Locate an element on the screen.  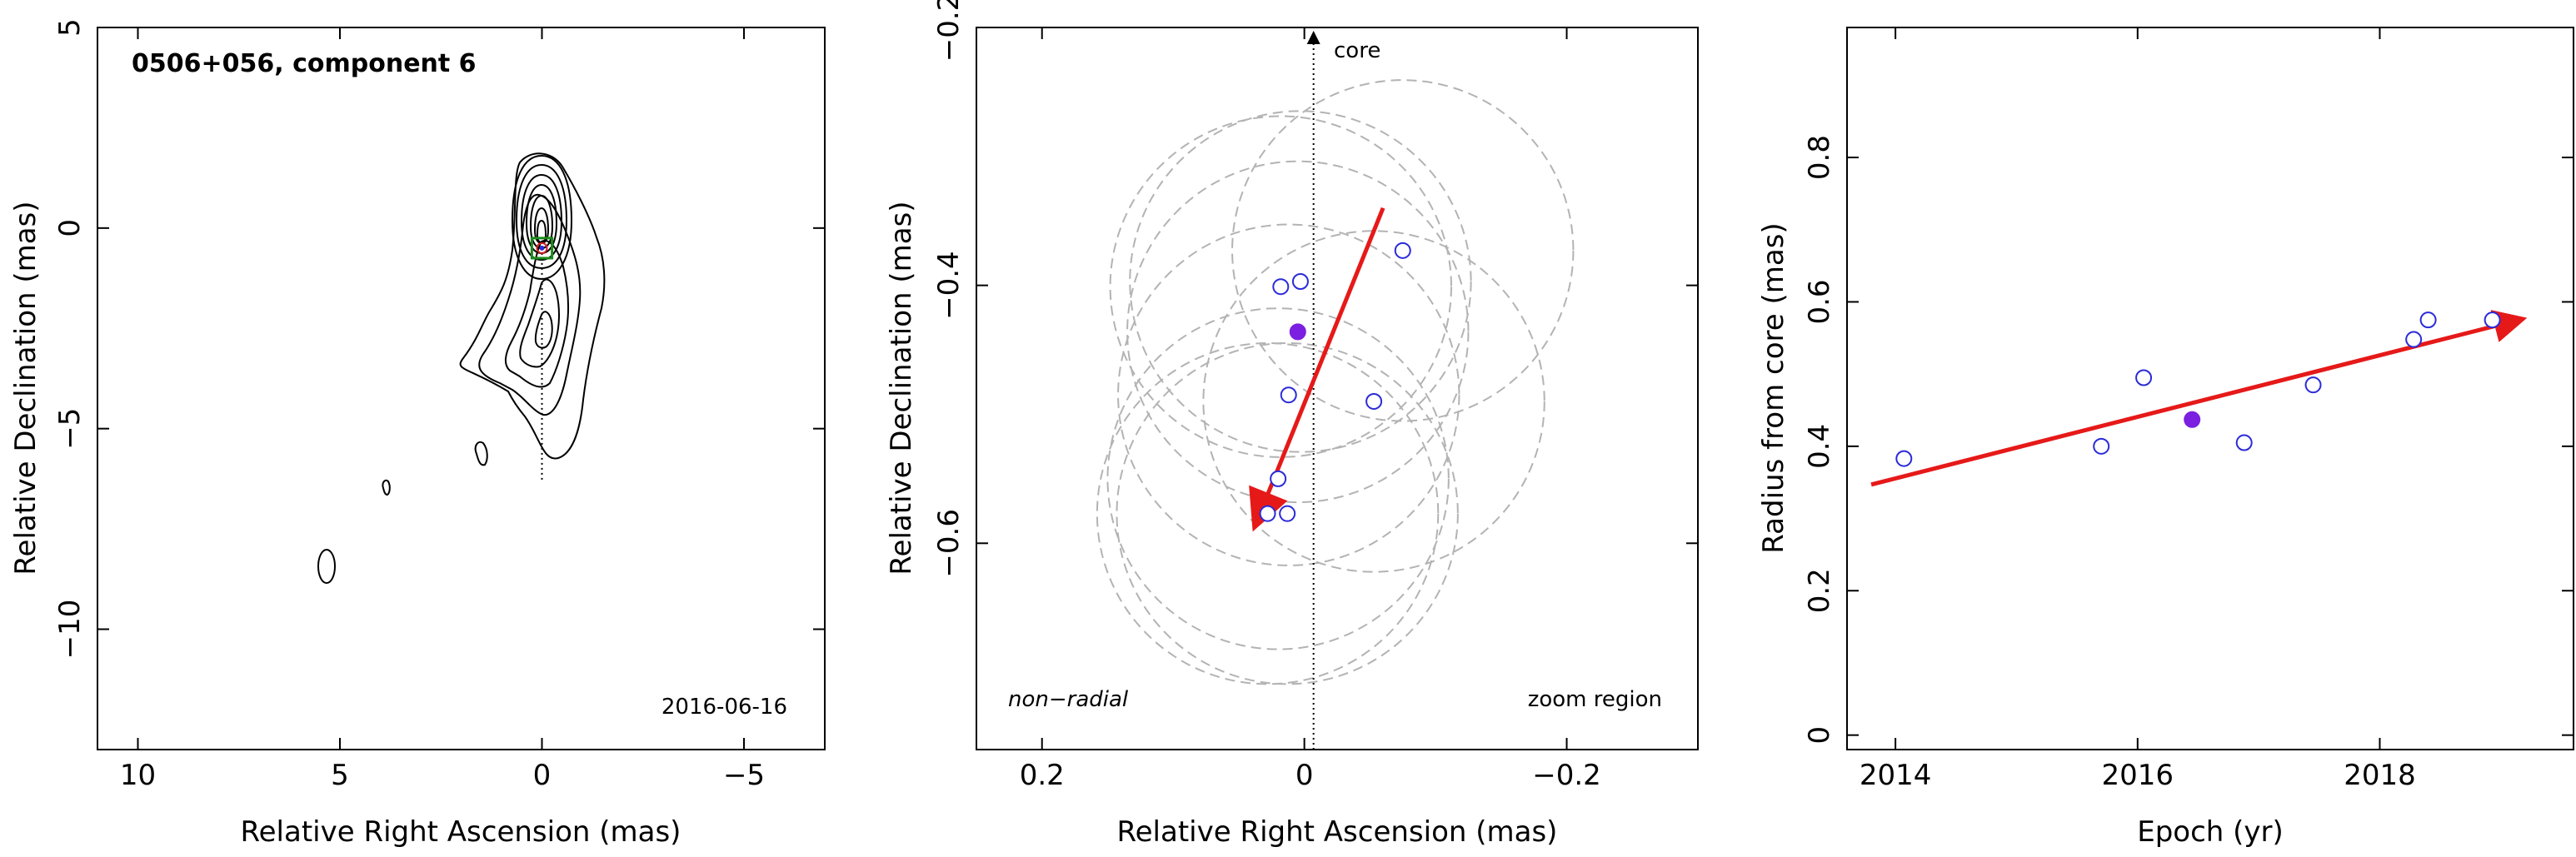
radius-x-tick-label: 2014 is located at coordinates (1896, 776).